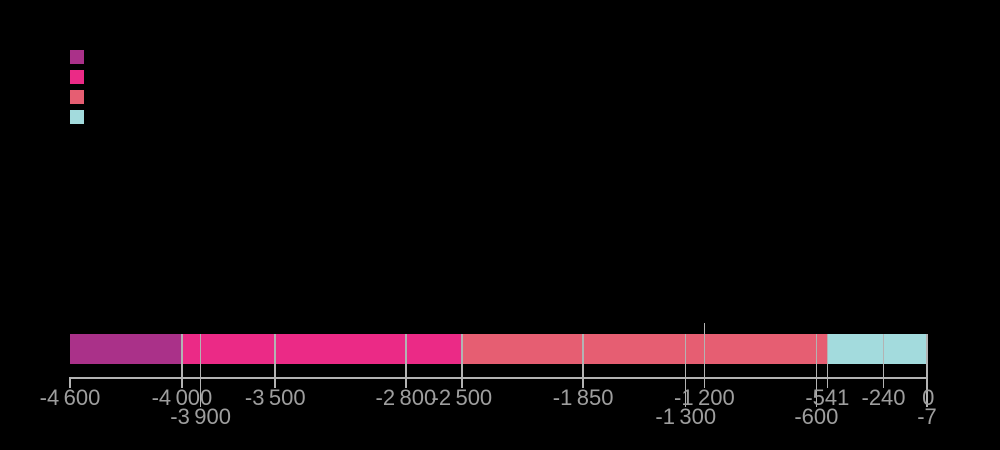  What do you see at coordinates (406, 397) in the screenshot?
I see `axis-tick-label--2800: -2 800` at bounding box center [406, 397].